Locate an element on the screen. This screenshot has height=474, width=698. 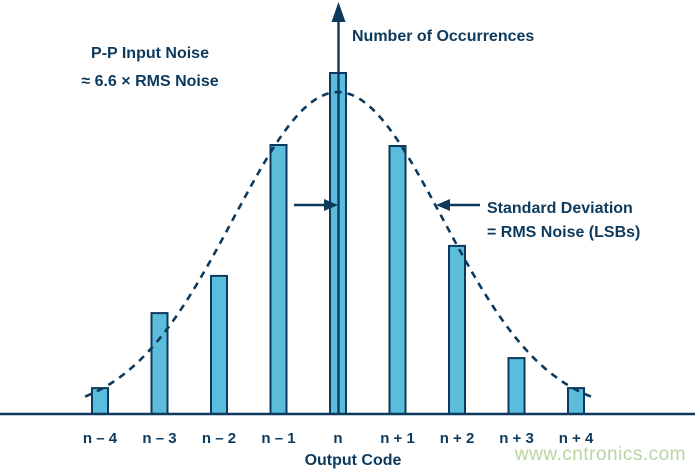
std-dev-line2: = RMS Noise (LSBs) is located at coordinates (564, 232).